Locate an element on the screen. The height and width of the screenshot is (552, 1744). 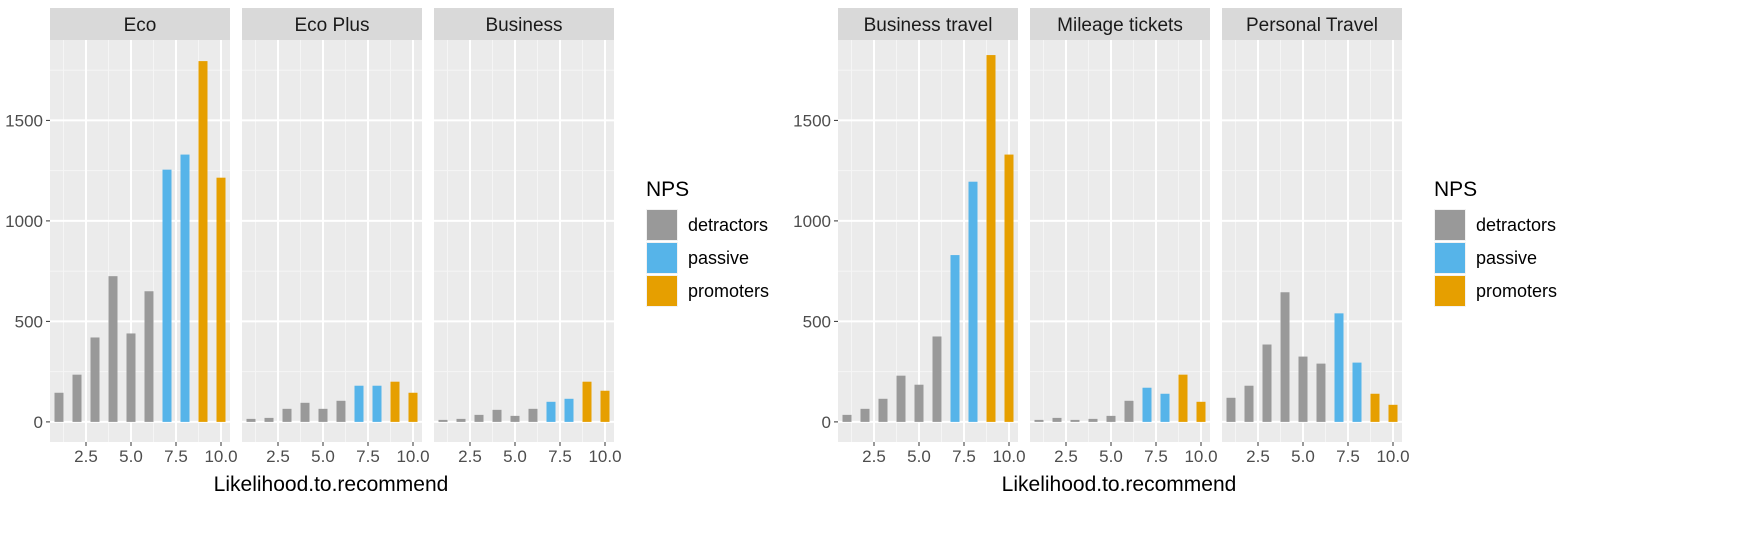
facet-label: Eco Plus is located at coordinates (332, 25).